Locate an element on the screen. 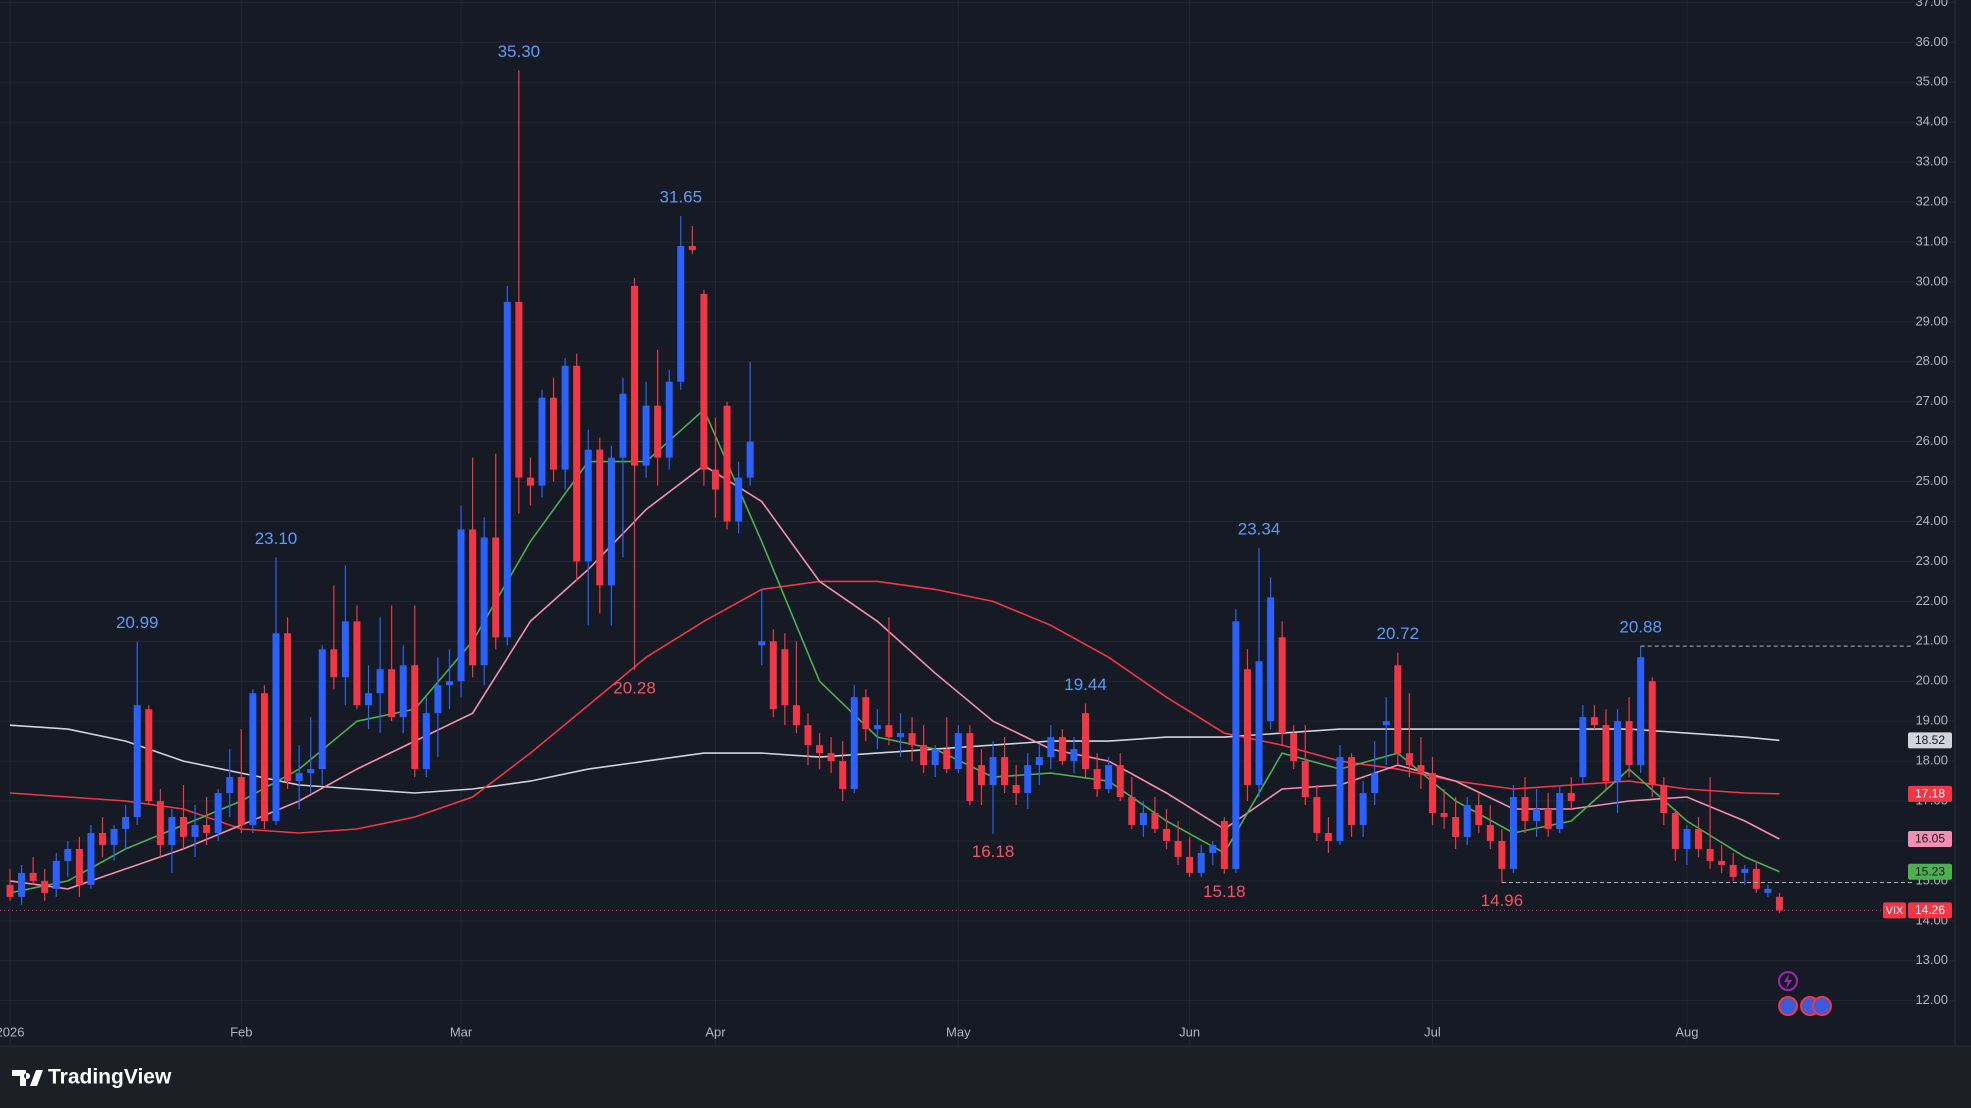 The width and height of the screenshot is (1971, 1108). event-icon-bolt is located at coordinates (1788, 981).